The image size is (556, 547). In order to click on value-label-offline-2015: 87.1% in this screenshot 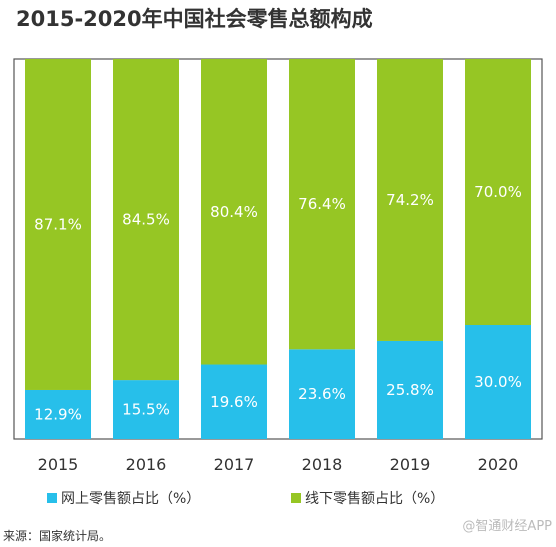, I will do `click(58, 224)`.